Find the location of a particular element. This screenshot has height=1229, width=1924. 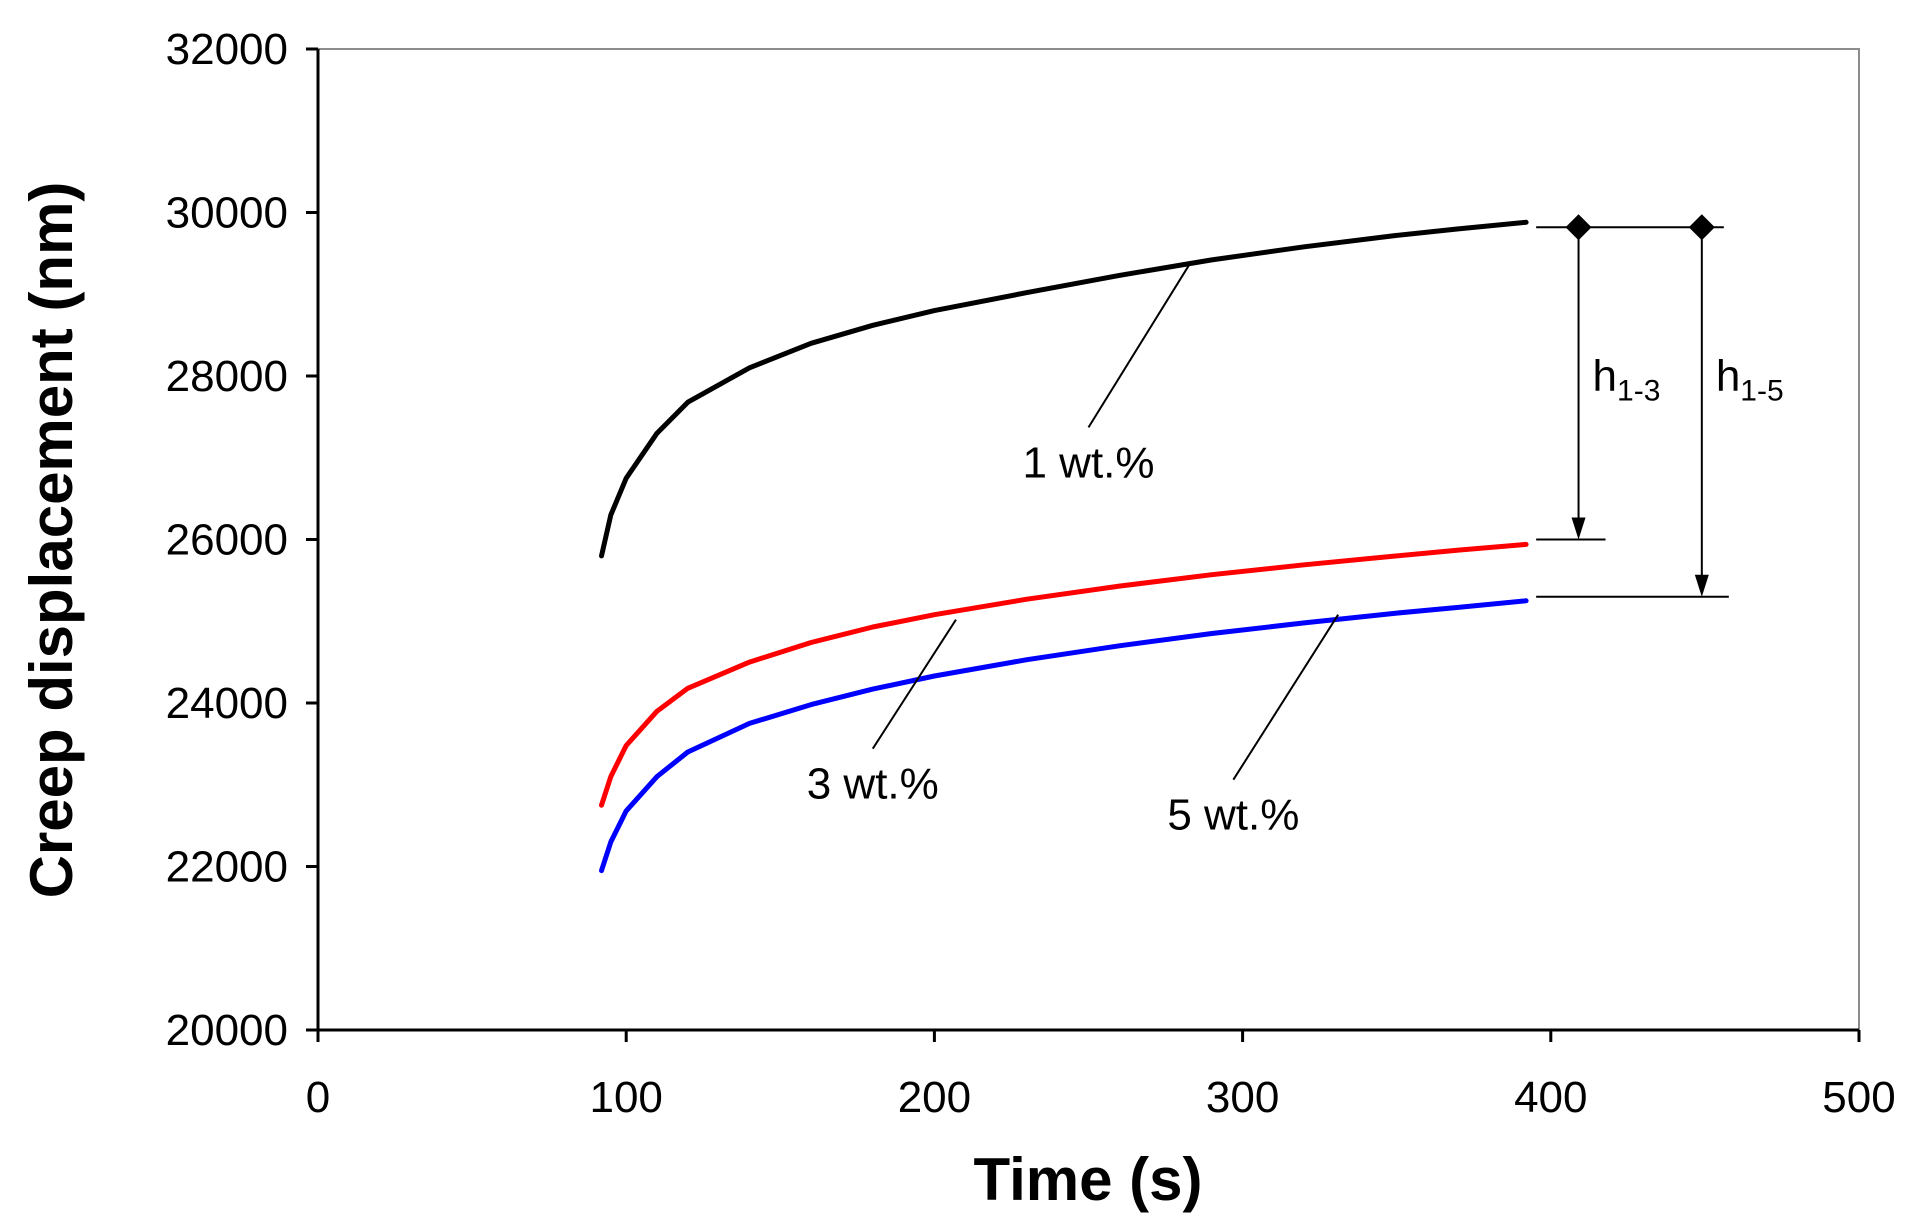

series-label-2: 3 wt.% is located at coordinates (873, 784).